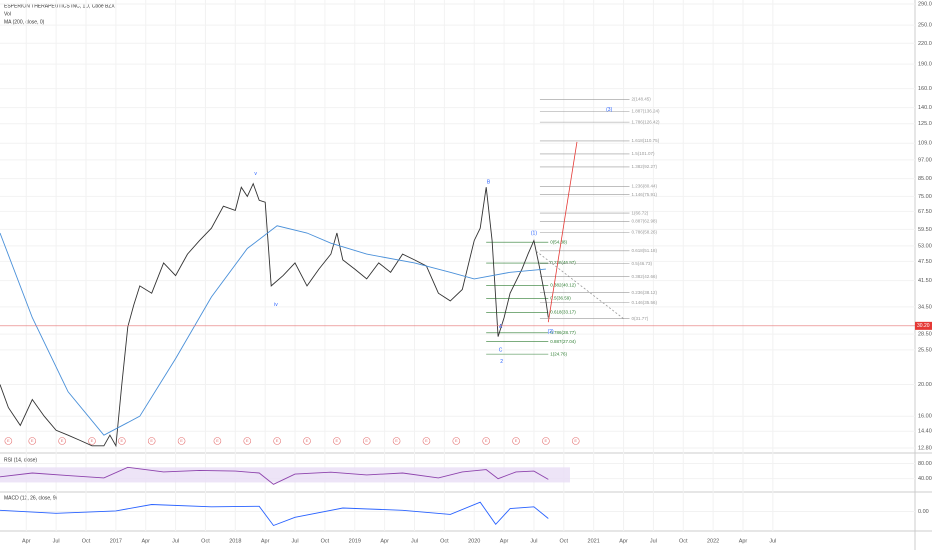 The image size is (932, 550). I want to click on fib-label: 1.786(126.42), so click(646, 121).